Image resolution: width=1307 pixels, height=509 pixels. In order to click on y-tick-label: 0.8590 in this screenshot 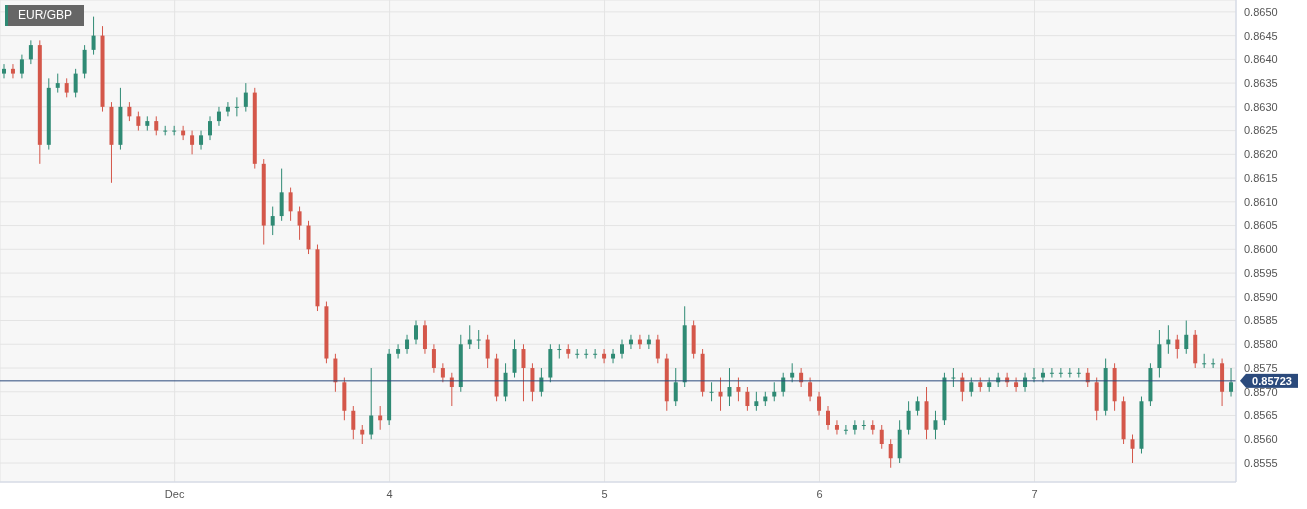, I will do `click(1261, 296)`.